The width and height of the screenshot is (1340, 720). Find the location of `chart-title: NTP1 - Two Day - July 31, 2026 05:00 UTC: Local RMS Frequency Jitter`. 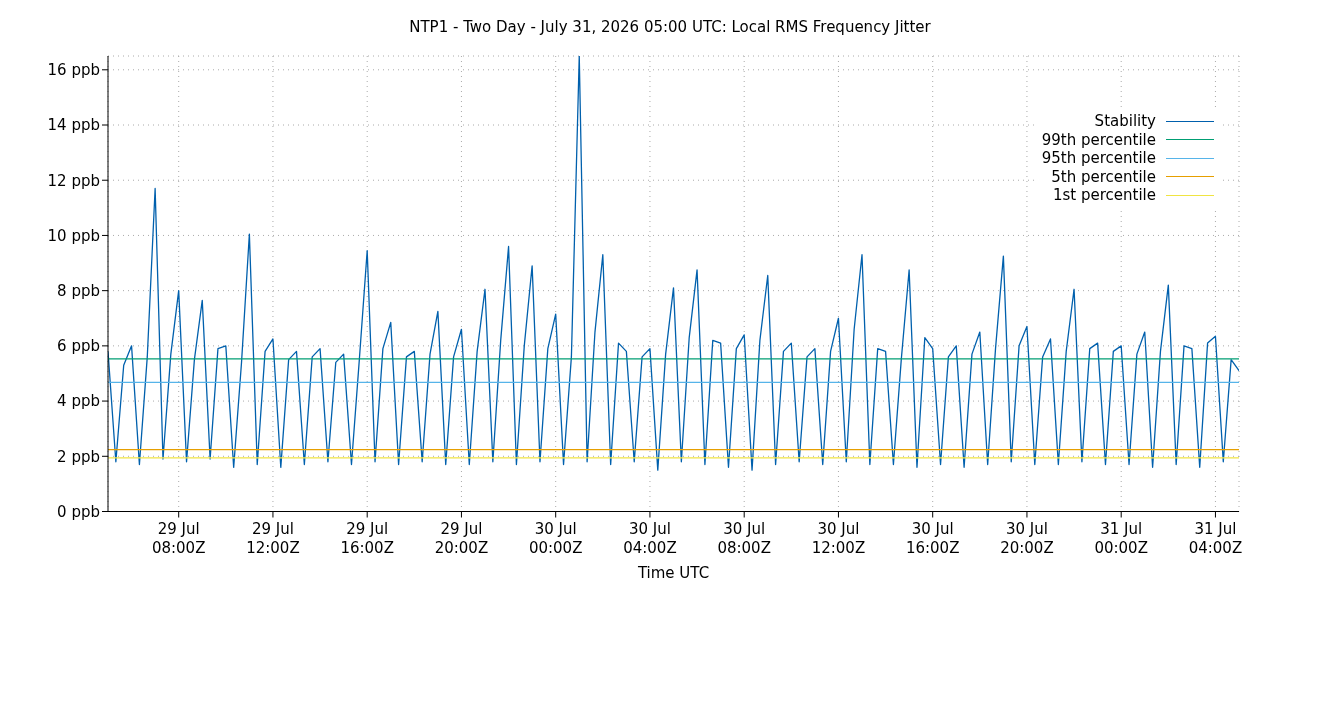

chart-title: NTP1 - Two Day - July 31, 2026 05:00 UTC: Local RMS Frequency Jitter is located at coordinates (670, 27).